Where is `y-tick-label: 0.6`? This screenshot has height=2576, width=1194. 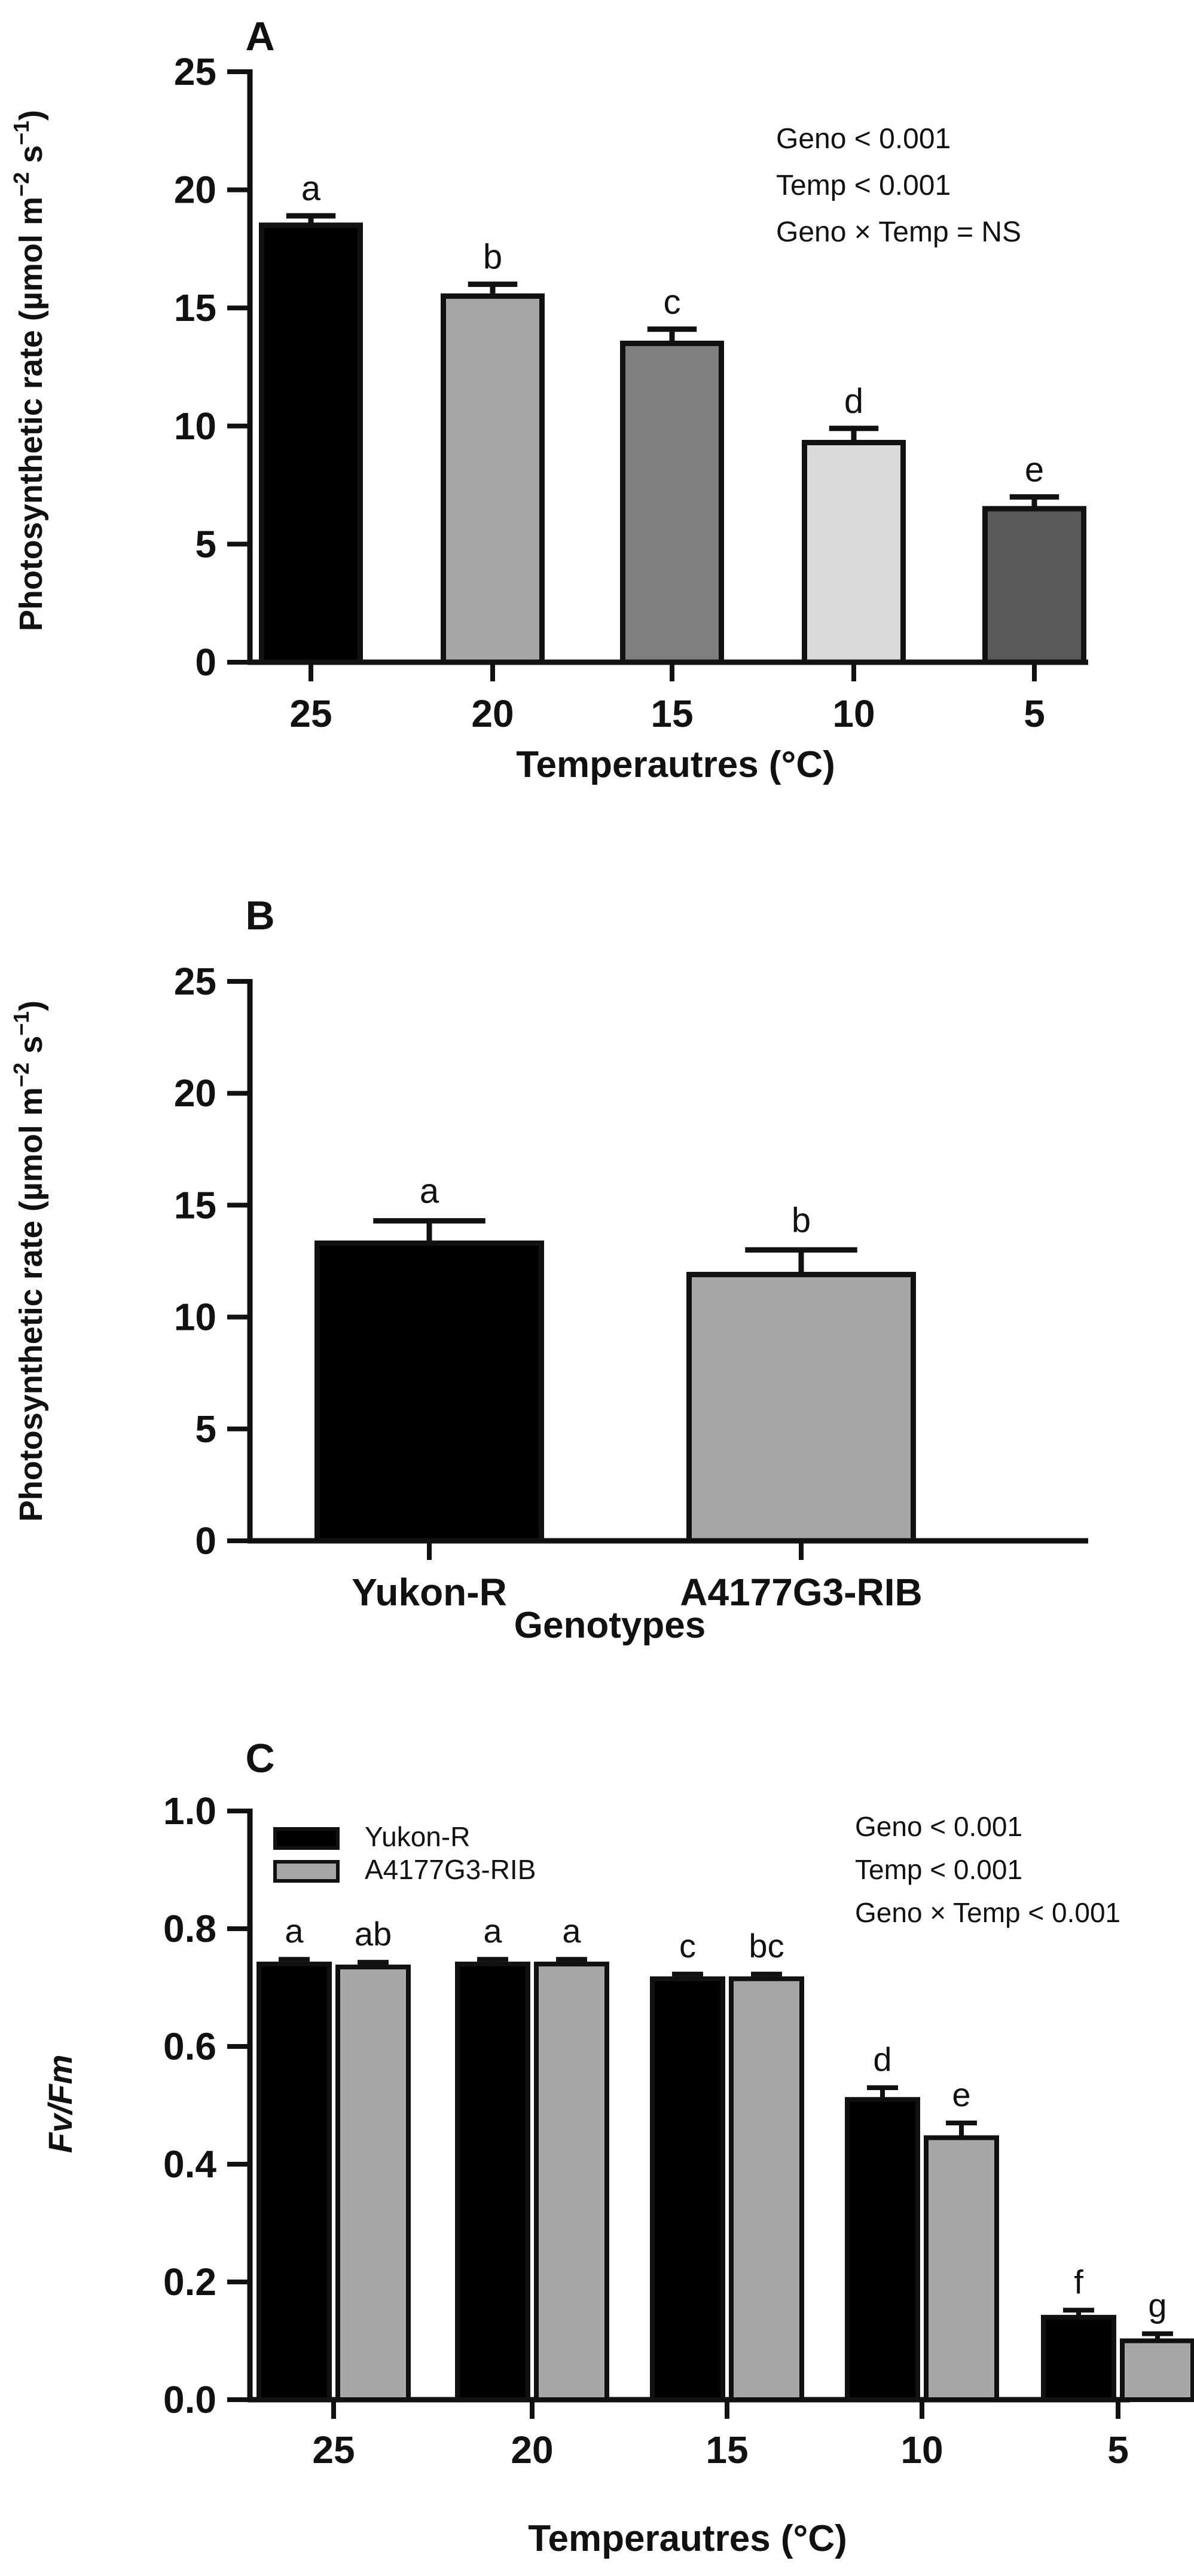
y-tick-label: 0.6 is located at coordinates (189, 2046).